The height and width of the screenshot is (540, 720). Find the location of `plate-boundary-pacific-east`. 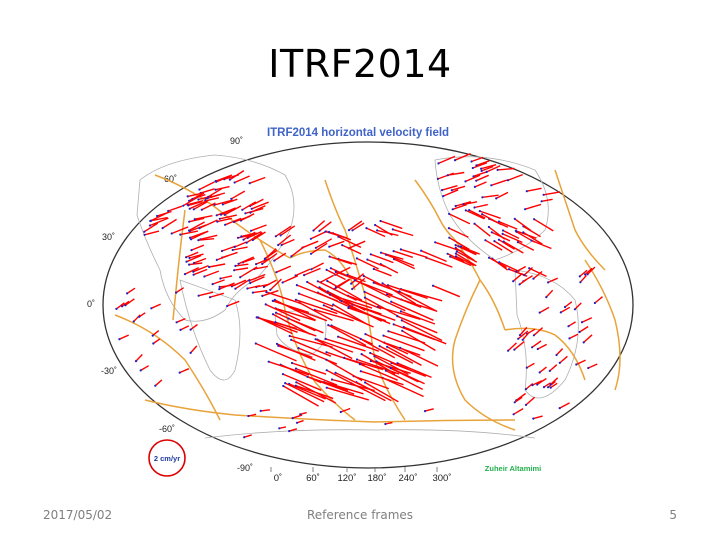

plate-boundary-pacific-east is located at coordinates (460, 255).